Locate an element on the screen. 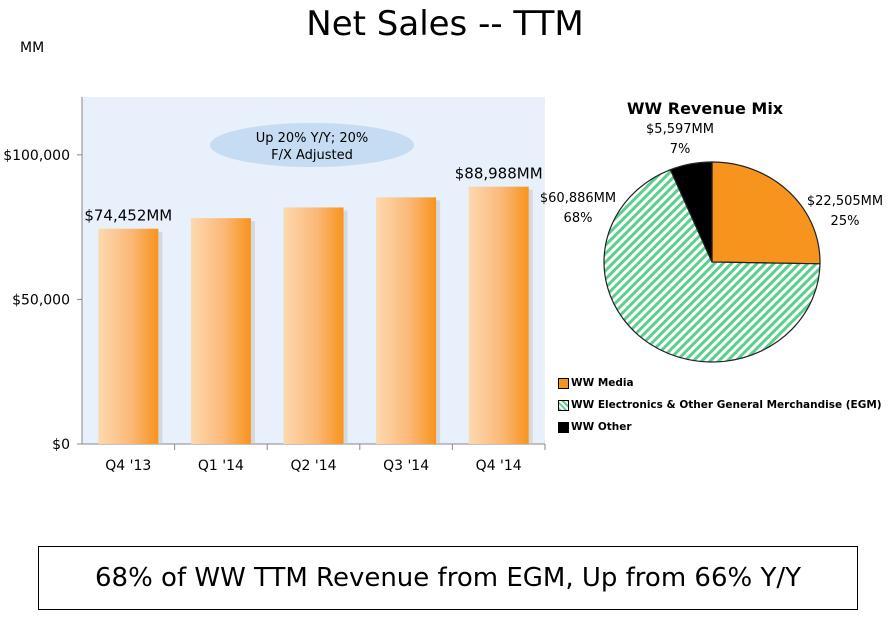  x-tick-label: Q2 '14 is located at coordinates (313, 466).